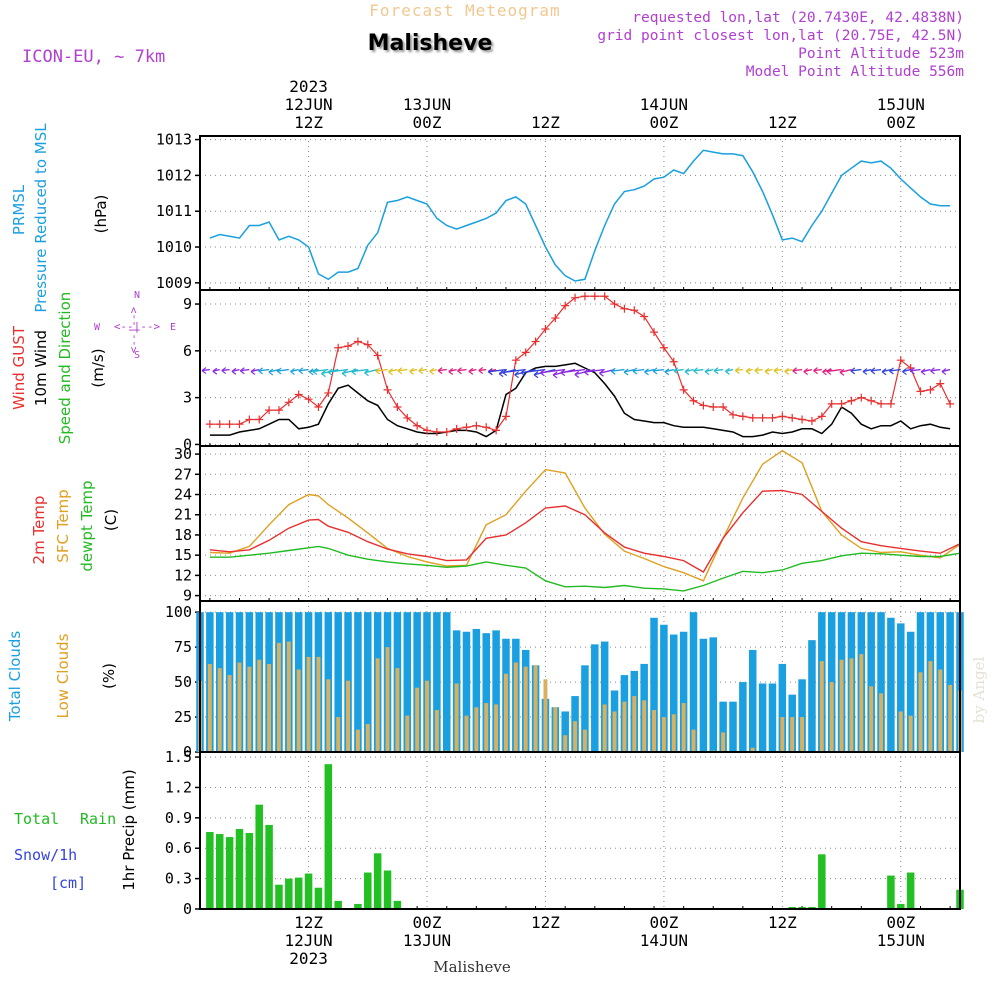 The height and width of the screenshot is (1000, 1000). Describe the element at coordinates (174, 247) in the screenshot. I see `y-tick-label: 1010` at that location.